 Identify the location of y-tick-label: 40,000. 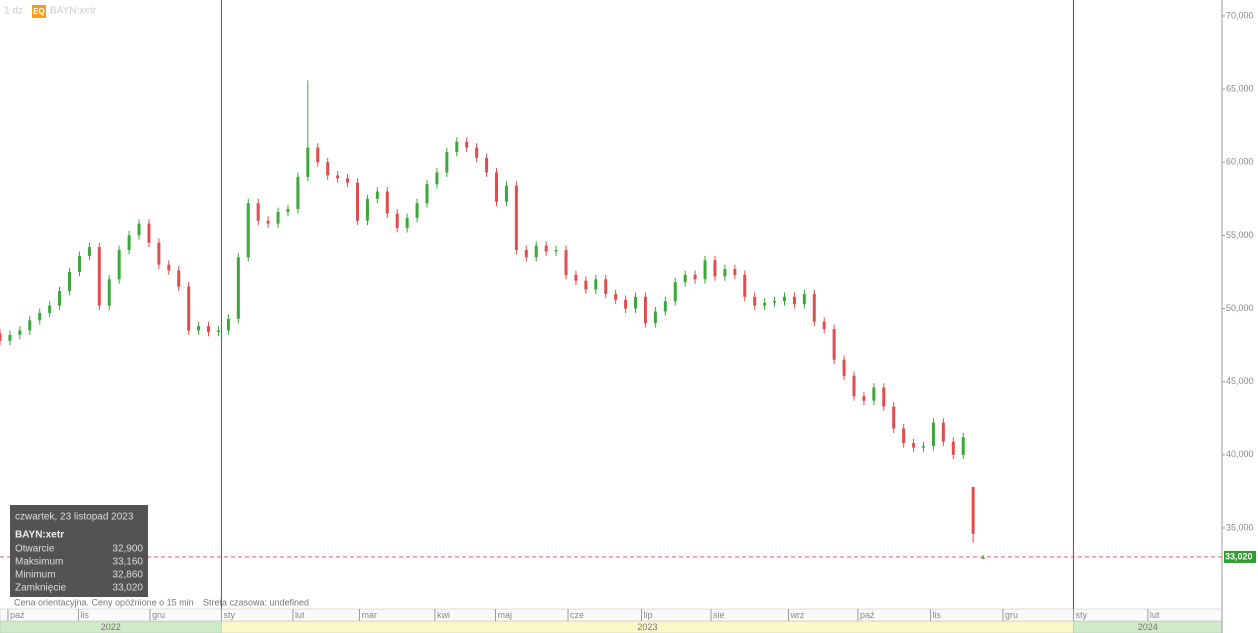
(1240, 454).